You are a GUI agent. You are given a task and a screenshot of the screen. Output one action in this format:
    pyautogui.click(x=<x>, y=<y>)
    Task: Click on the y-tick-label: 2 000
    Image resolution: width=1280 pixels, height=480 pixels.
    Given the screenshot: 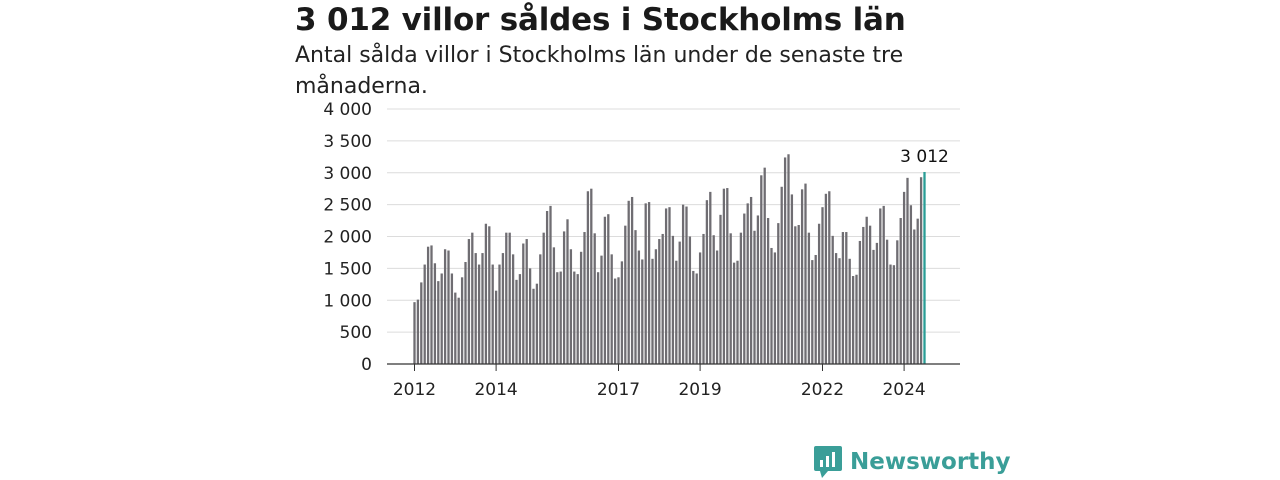 What is the action you would take?
    pyautogui.click(x=347, y=238)
    